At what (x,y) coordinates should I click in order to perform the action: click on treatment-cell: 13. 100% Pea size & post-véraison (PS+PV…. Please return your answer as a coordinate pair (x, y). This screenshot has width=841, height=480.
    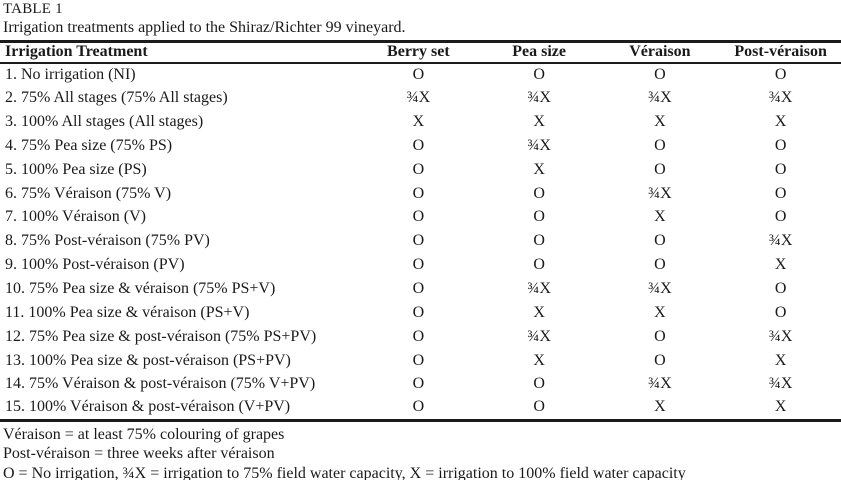
    Looking at the image, I should click on (148, 360).